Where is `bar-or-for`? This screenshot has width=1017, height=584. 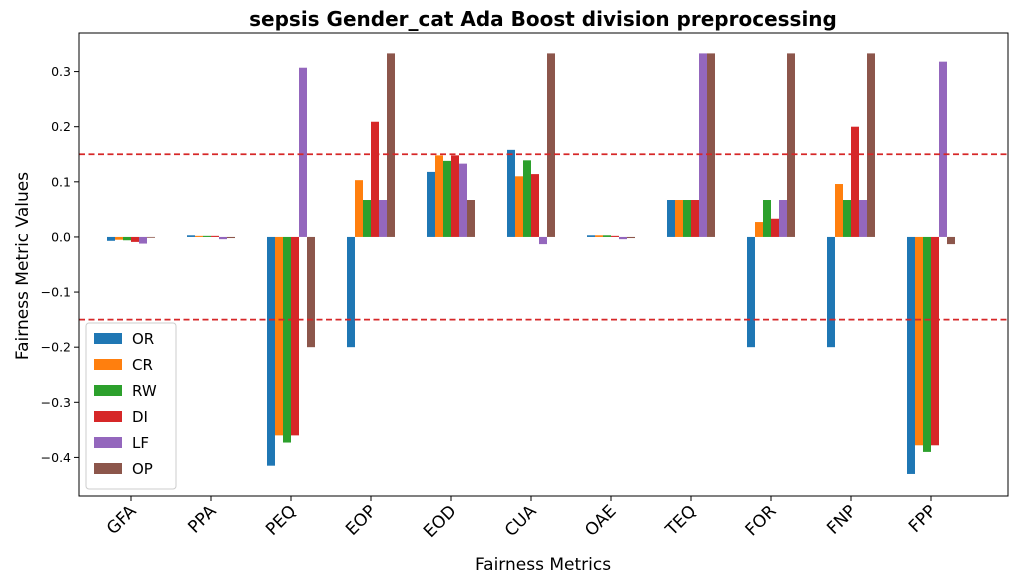 bar-or-for is located at coordinates (751, 292).